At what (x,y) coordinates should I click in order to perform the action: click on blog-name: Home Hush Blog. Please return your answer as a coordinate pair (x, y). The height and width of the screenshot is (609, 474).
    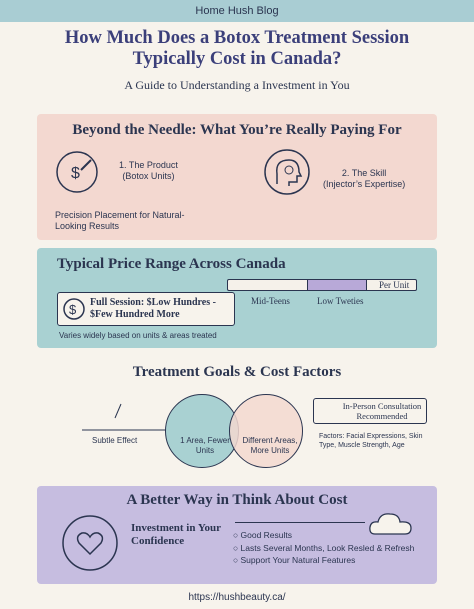
    Looking at the image, I should click on (237, 11).